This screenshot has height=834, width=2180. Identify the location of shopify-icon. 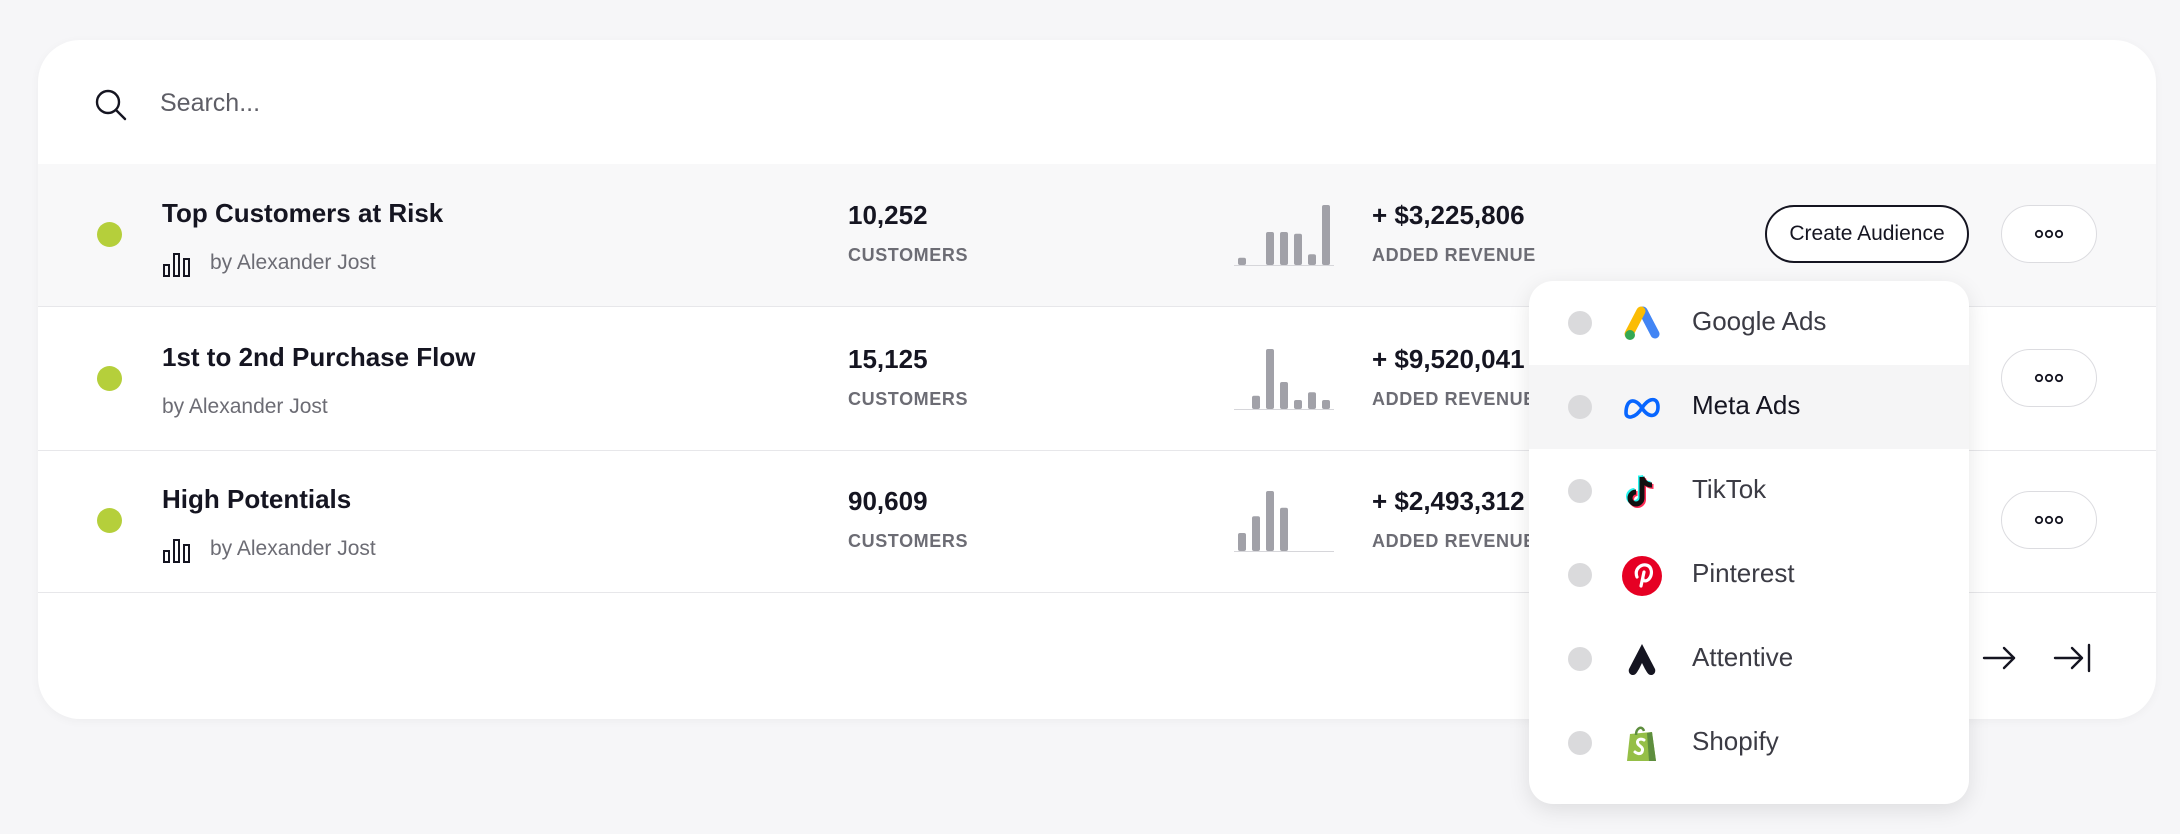
(1641, 743).